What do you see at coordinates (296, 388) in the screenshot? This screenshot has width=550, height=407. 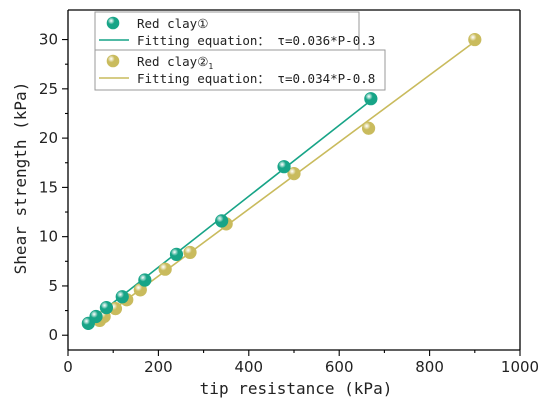 I see `x-axis-title: tip resistance (kPa)` at bounding box center [296, 388].